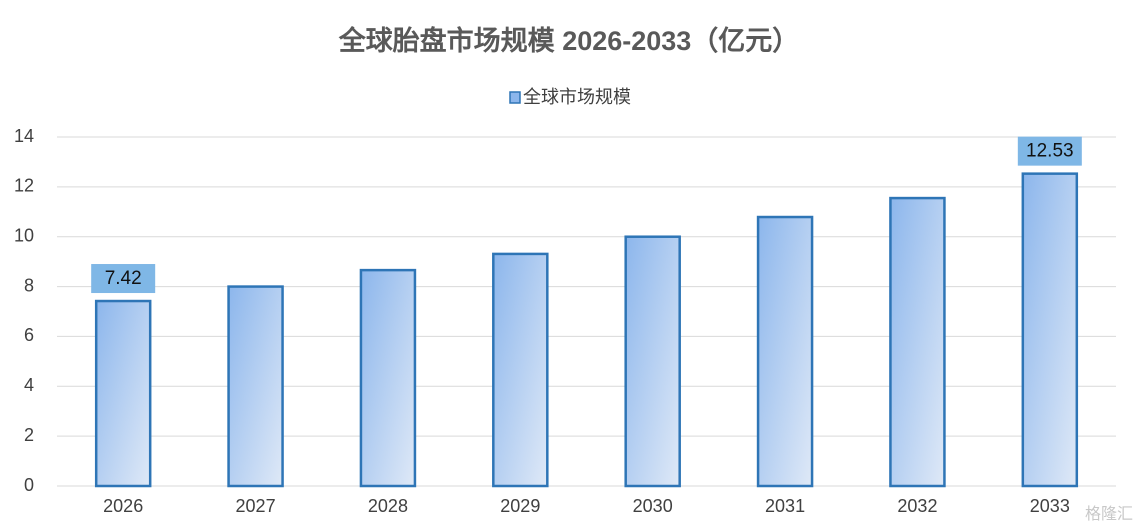  What do you see at coordinates (256, 506) in the screenshot?
I see `x-tick-label: 2027` at bounding box center [256, 506].